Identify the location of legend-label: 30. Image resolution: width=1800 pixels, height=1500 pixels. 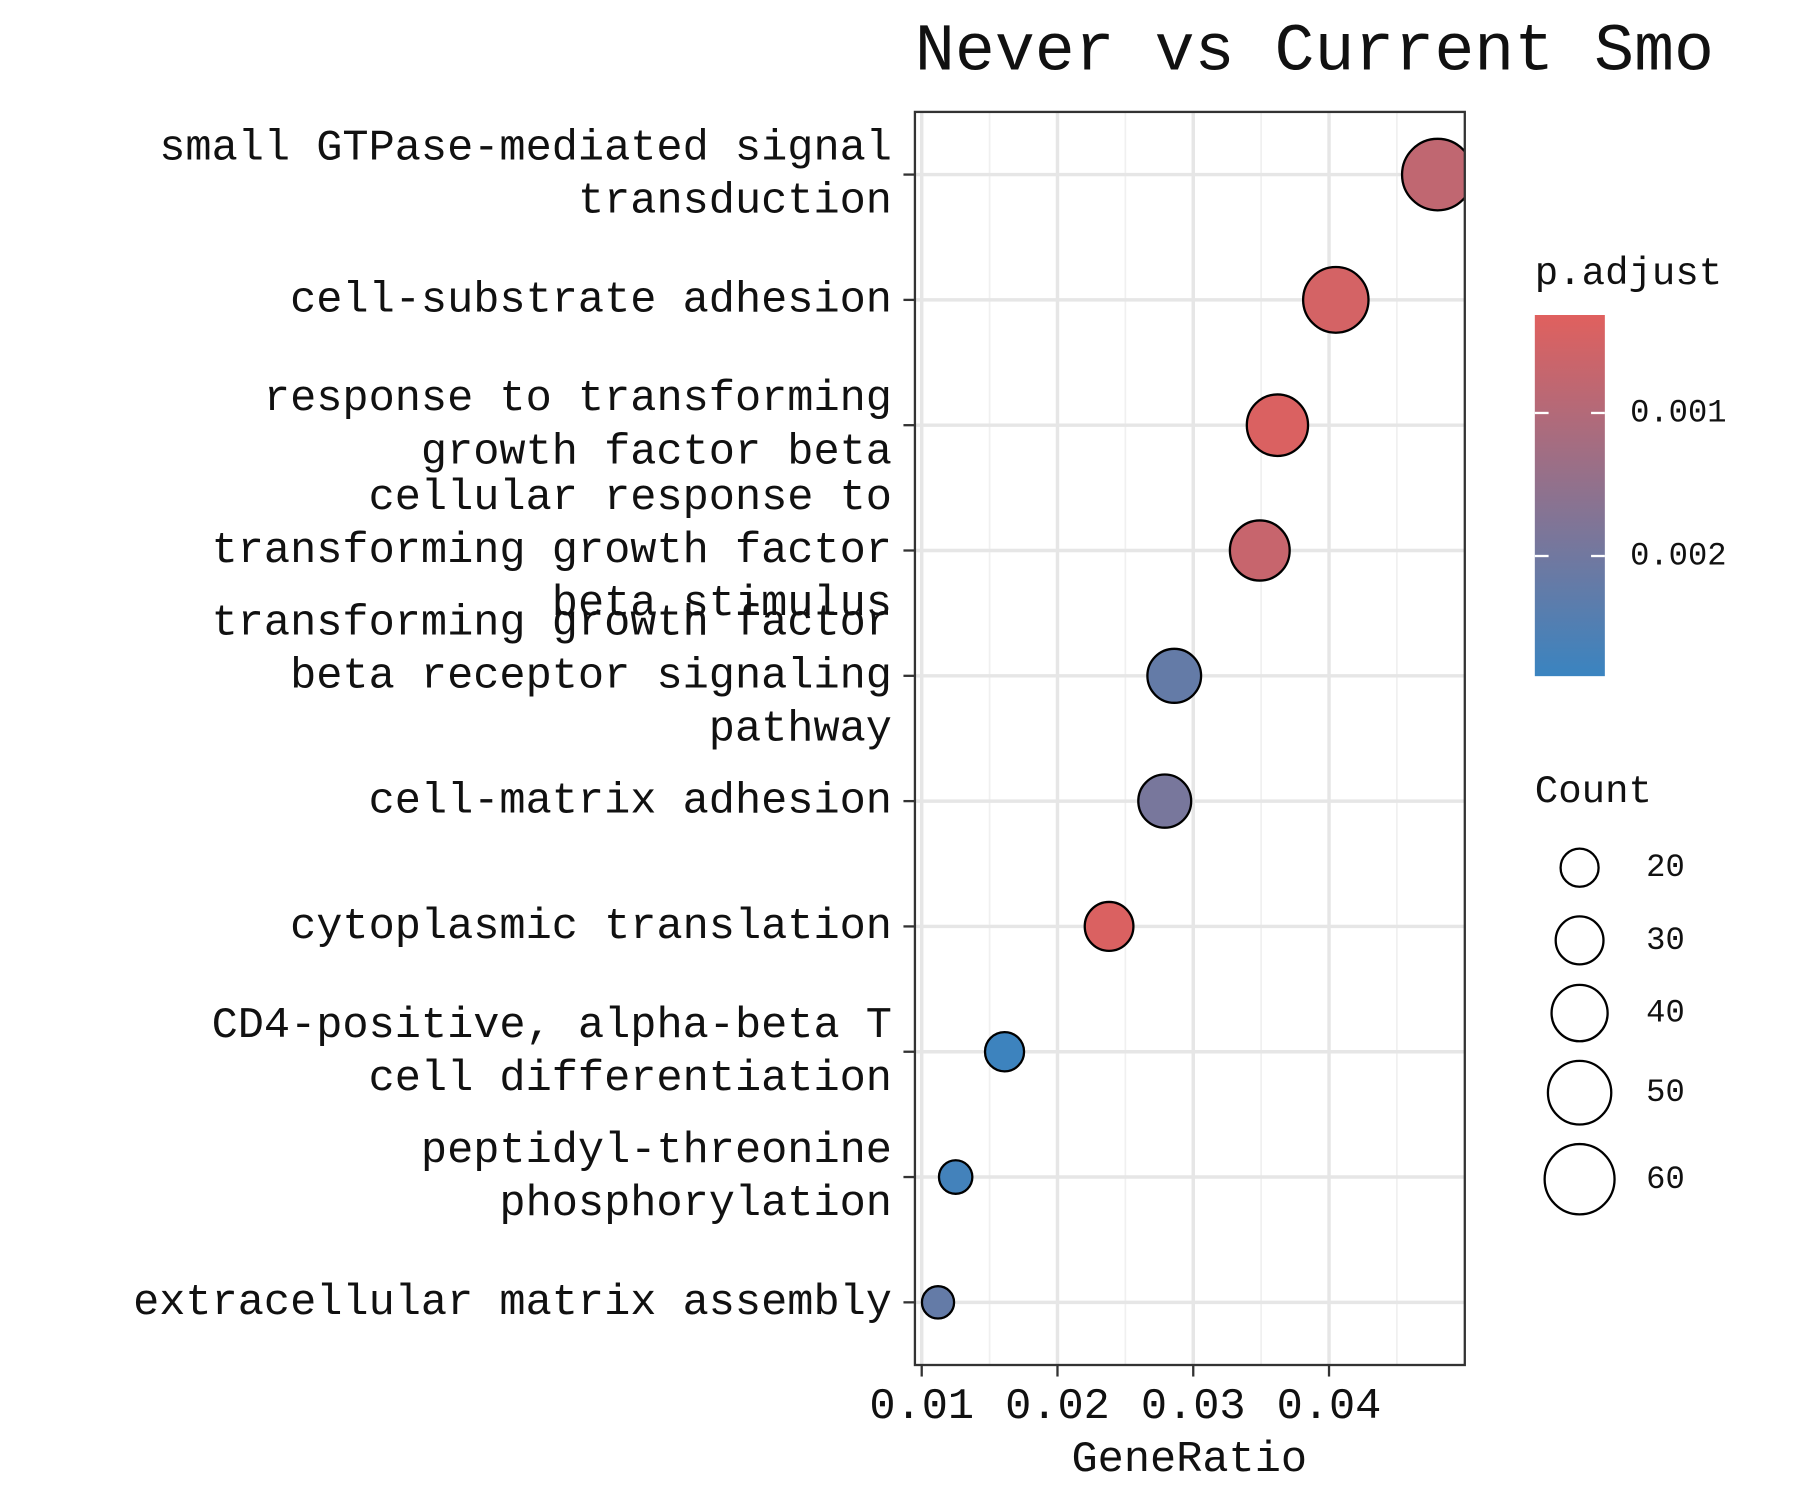
(1665, 940).